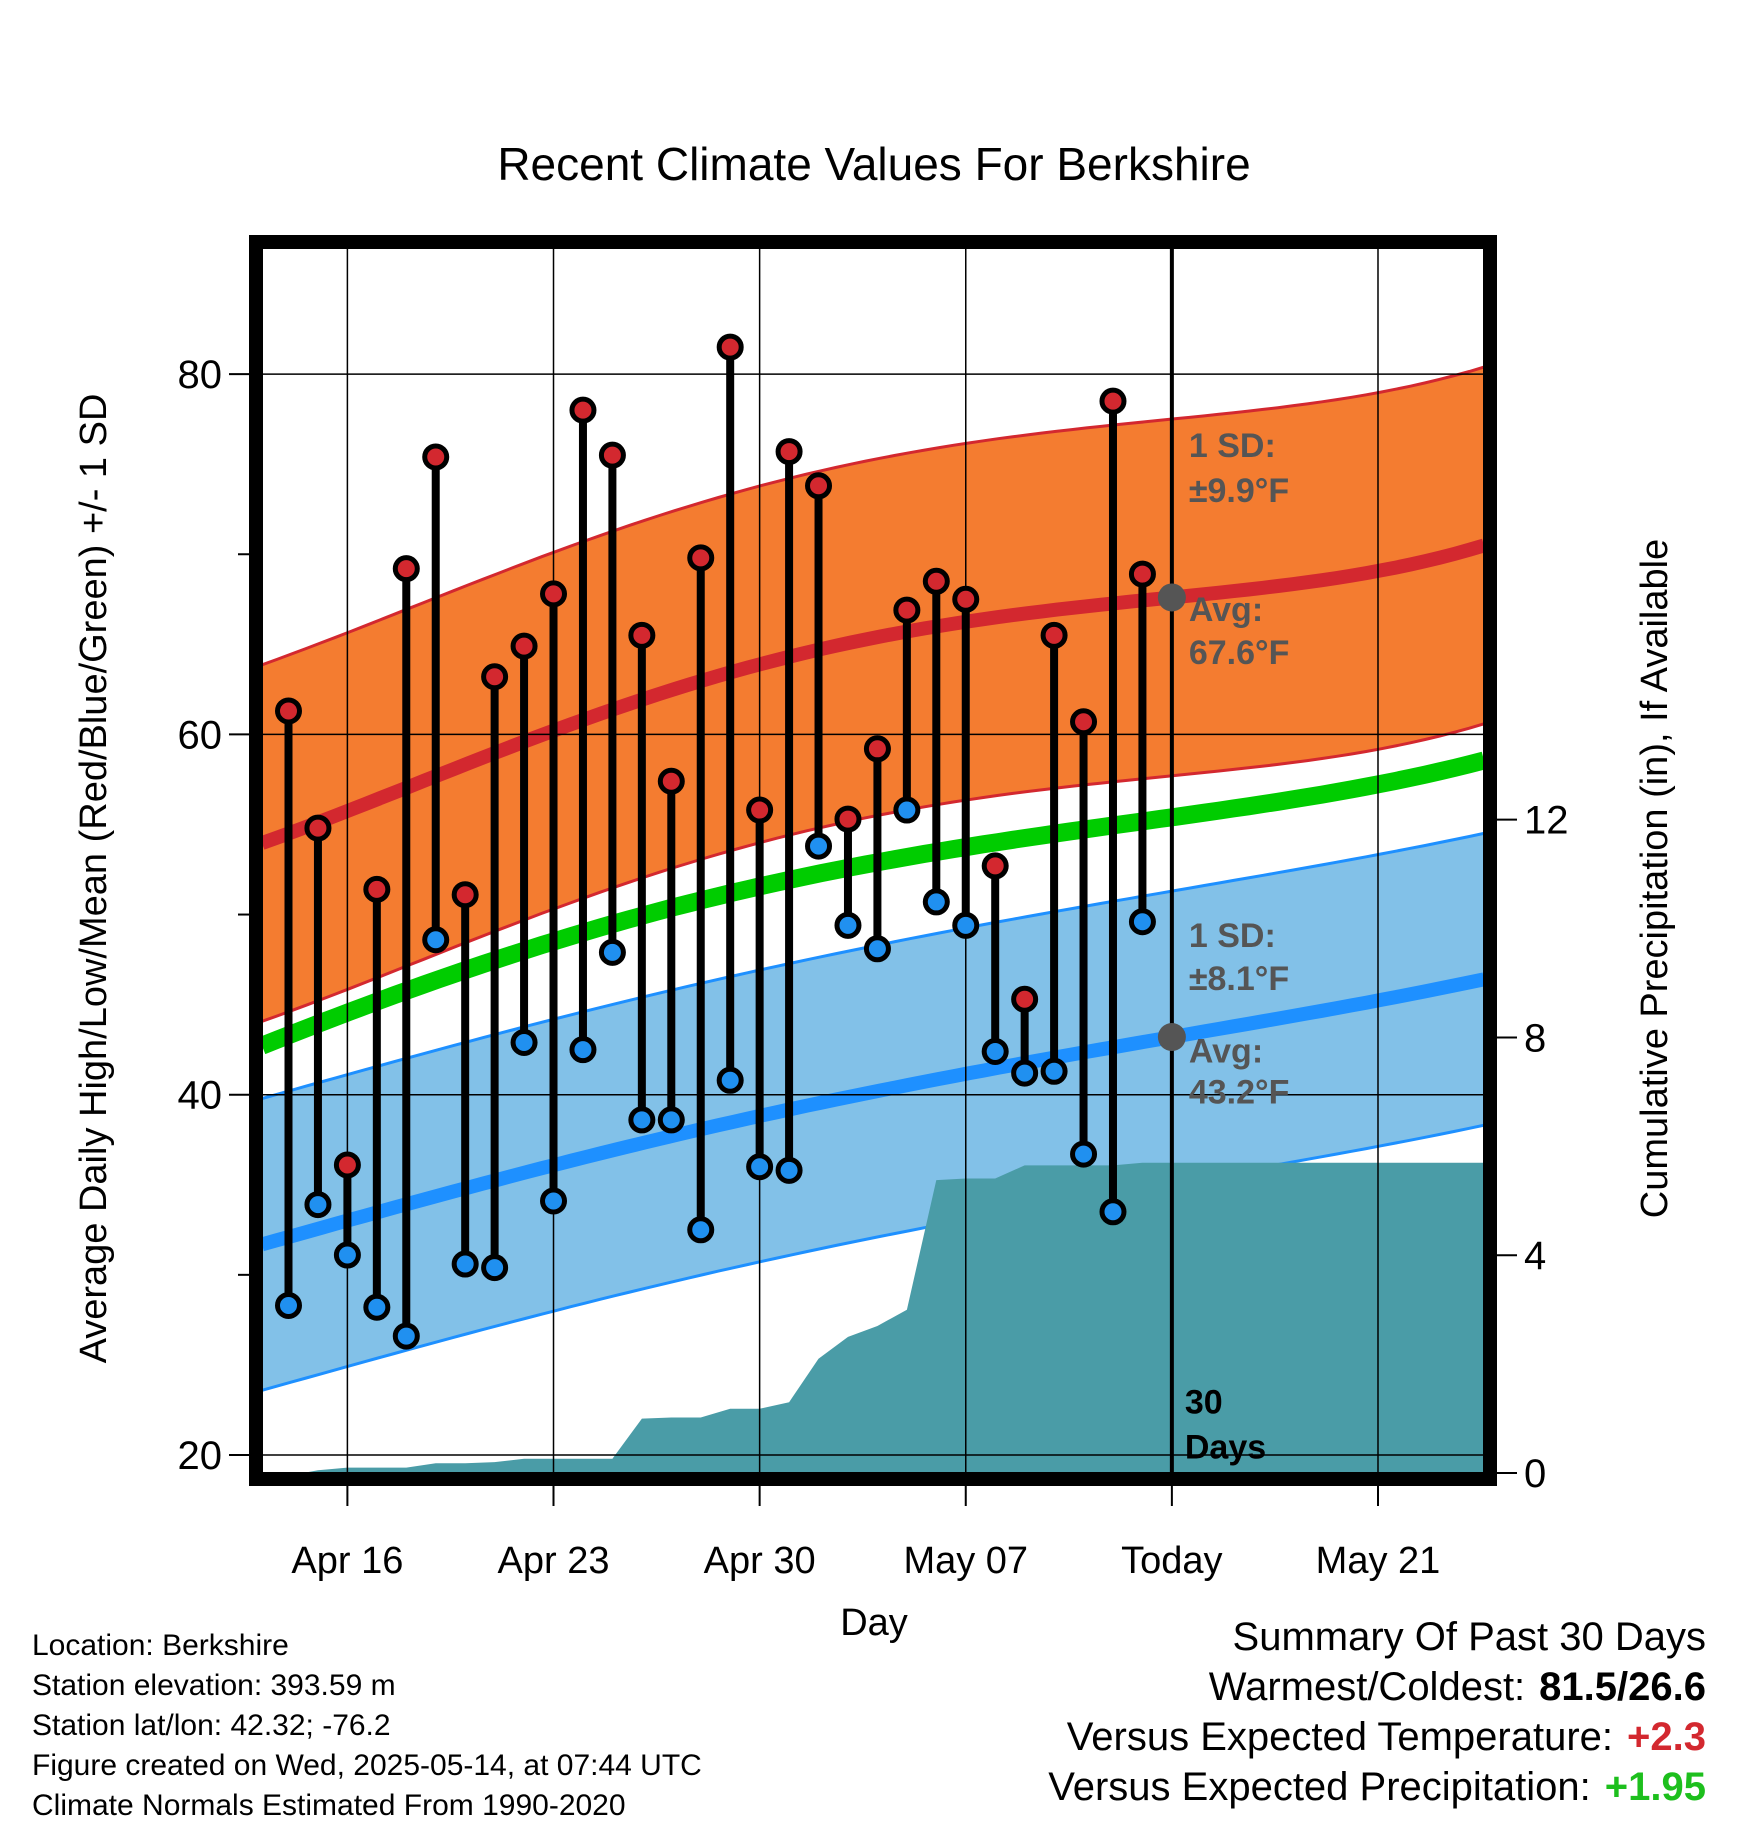  Describe the element at coordinates (965, 1561) in the screenshot. I see `x-tick-label: May 07` at that location.